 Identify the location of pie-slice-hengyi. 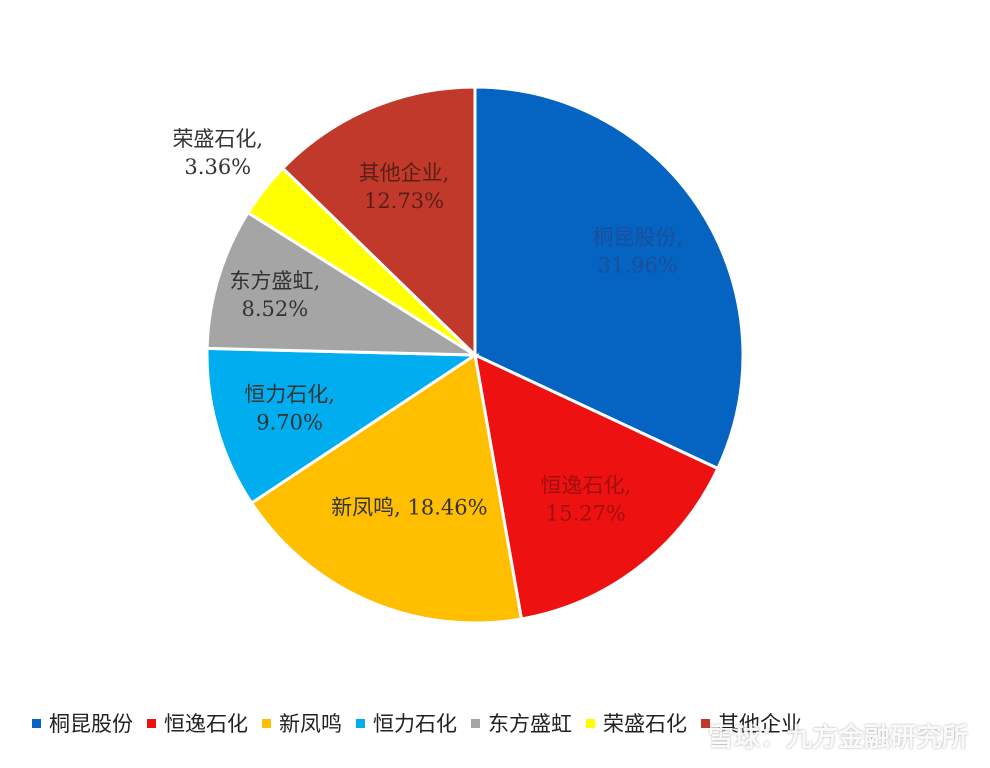
(596, 486).